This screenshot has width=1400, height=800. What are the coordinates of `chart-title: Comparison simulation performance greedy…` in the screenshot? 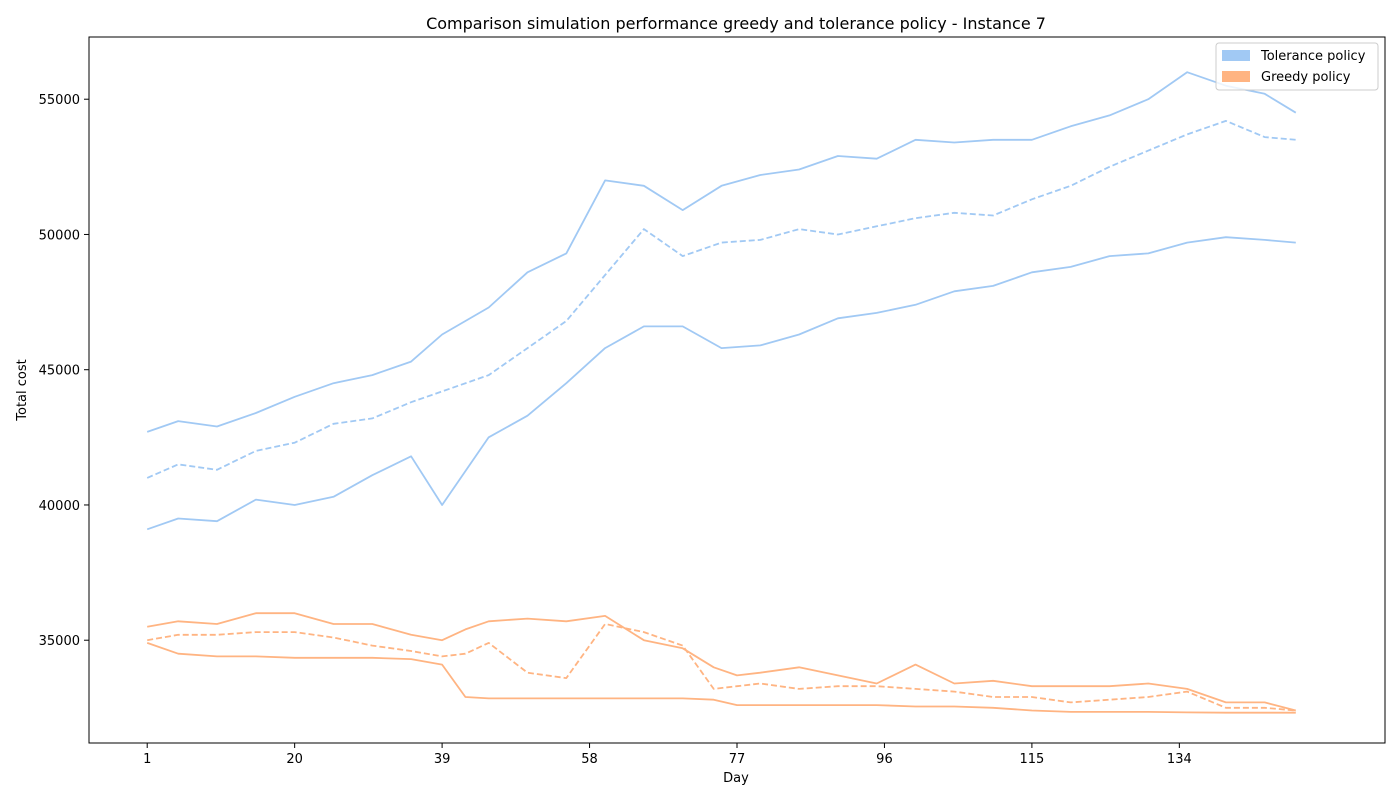 It's located at (736, 23).